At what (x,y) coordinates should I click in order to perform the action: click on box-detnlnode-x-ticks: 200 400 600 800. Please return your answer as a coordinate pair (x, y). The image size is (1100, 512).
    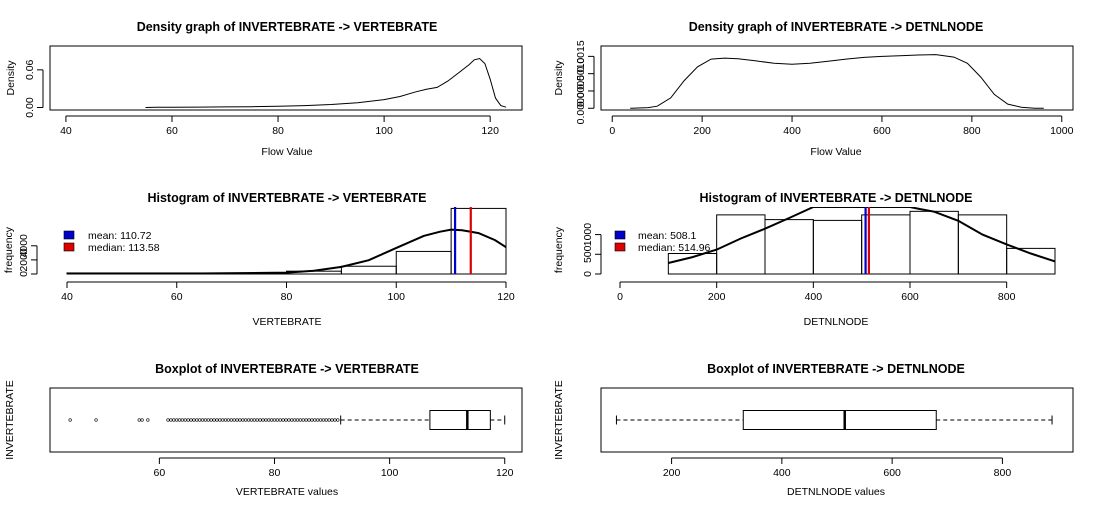
    Looking at the image, I should click on (837, 468).